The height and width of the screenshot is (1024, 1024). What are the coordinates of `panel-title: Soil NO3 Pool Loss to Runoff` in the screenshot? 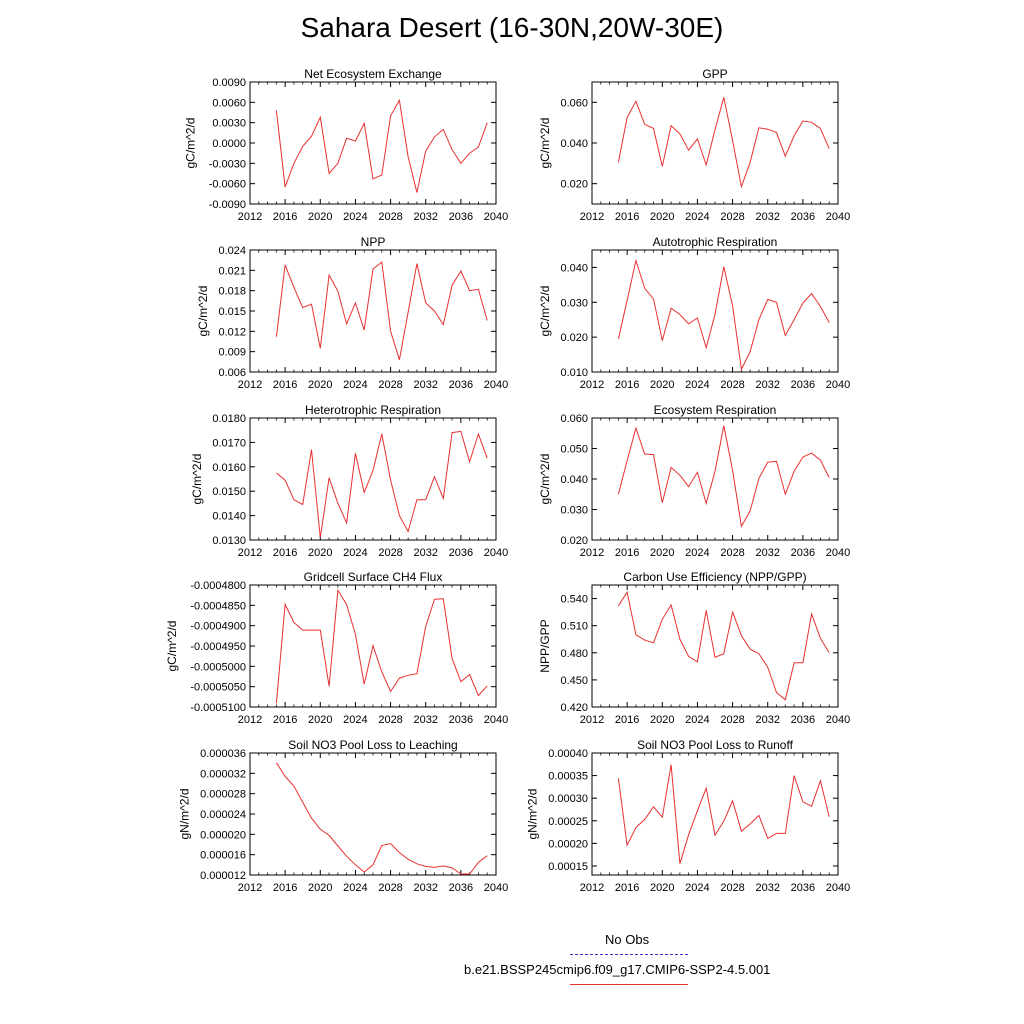 It's located at (715, 745).